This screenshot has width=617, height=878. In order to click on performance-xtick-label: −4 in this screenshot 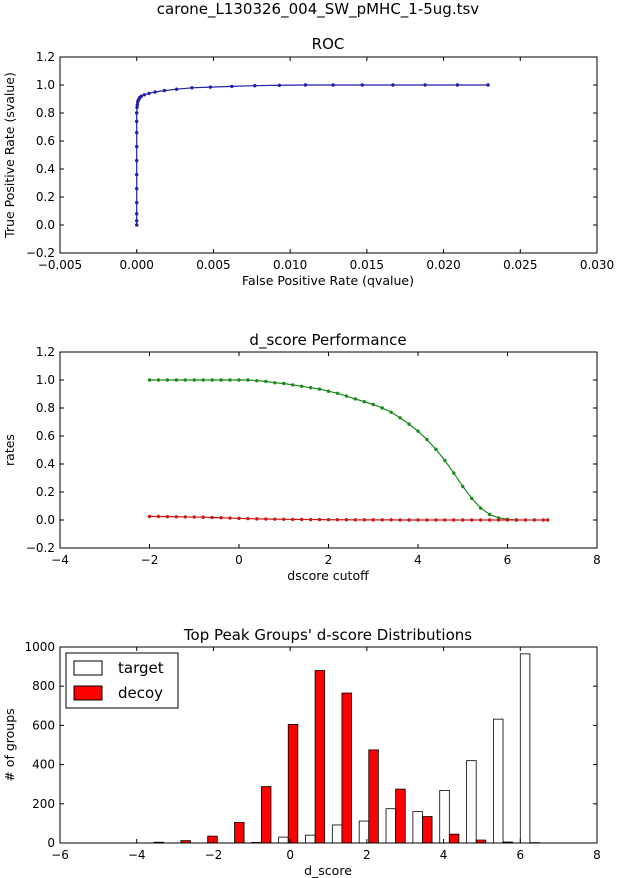, I will do `click(60, 560)`.